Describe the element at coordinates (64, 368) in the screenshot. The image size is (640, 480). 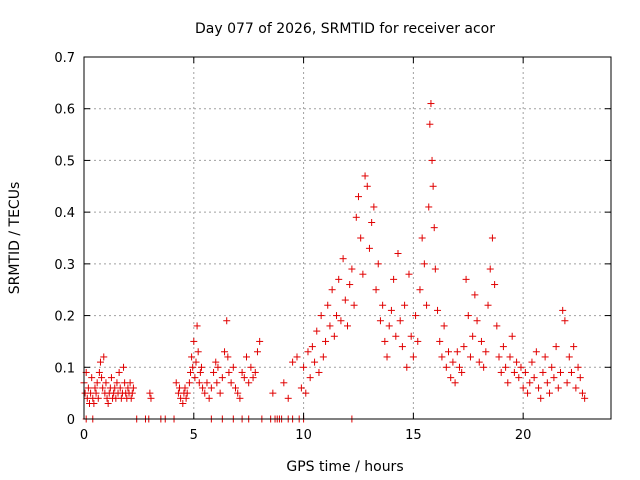
I see `y-tick-label: 0.1` at that location.